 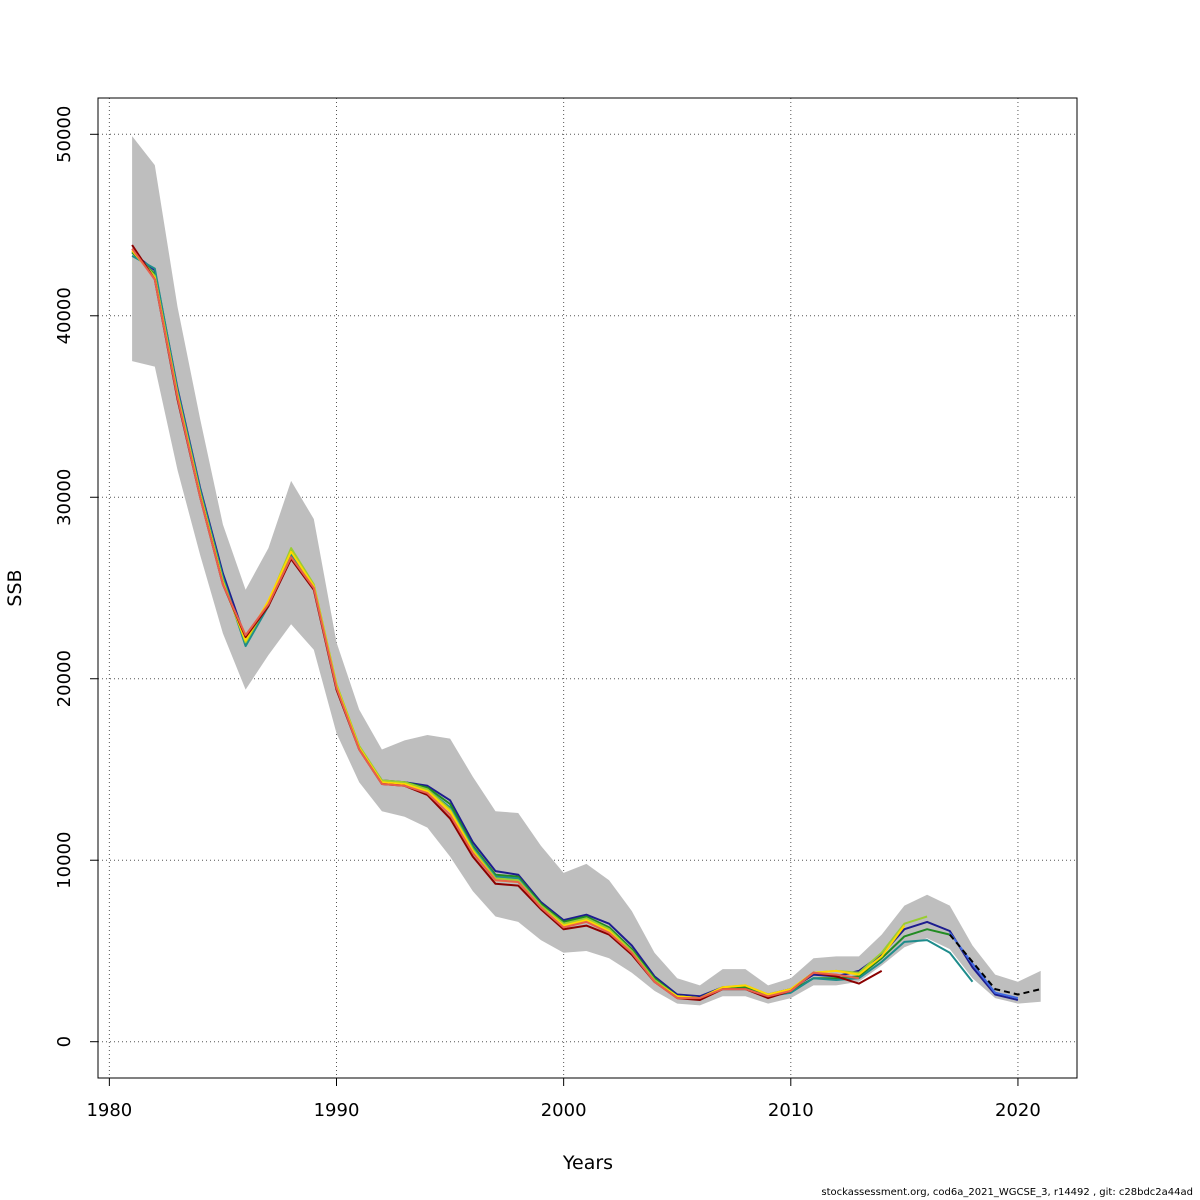 I want to click on y-tick-label-1: 10000, so click(x=64, y=860).